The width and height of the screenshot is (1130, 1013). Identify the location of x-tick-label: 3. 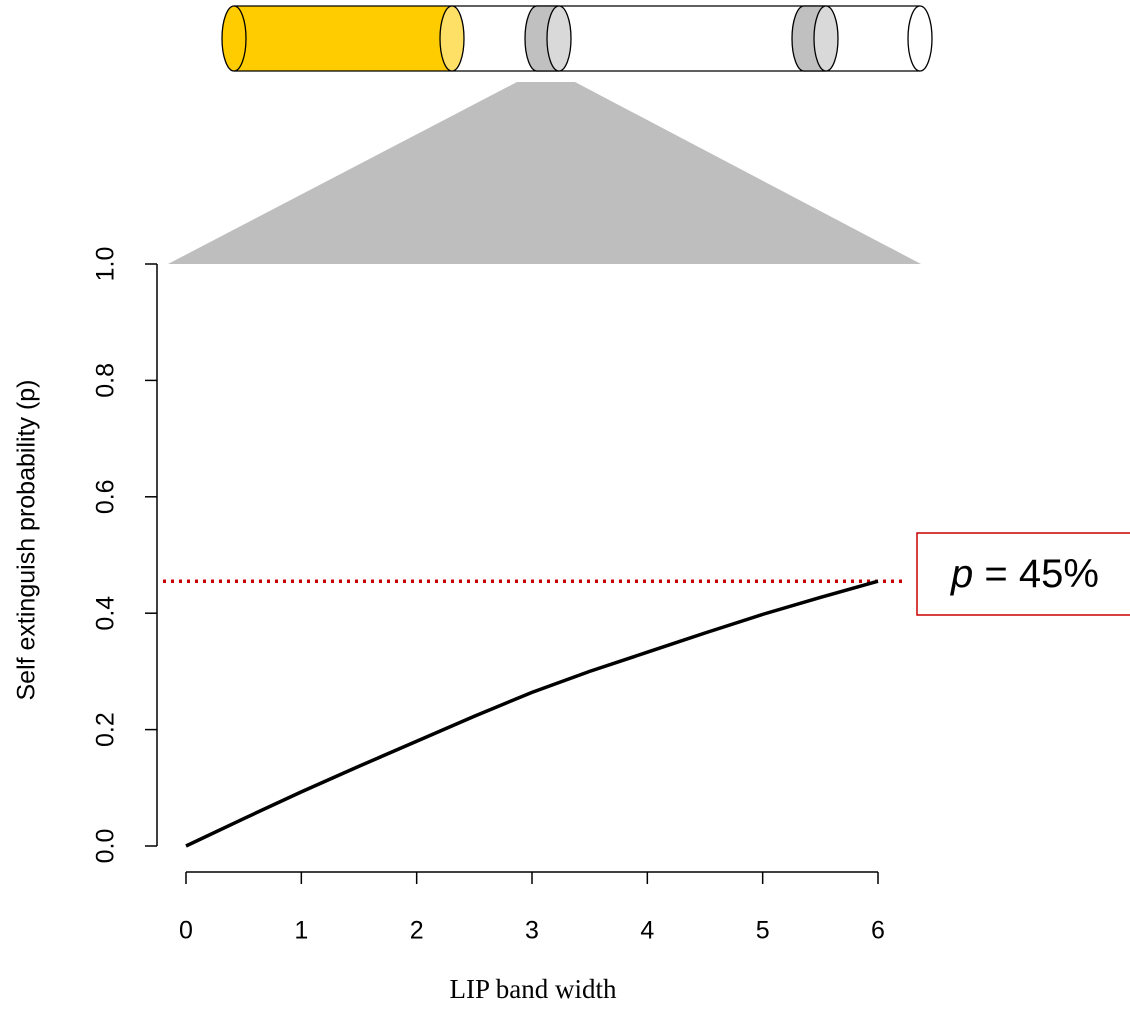
(532, 931).